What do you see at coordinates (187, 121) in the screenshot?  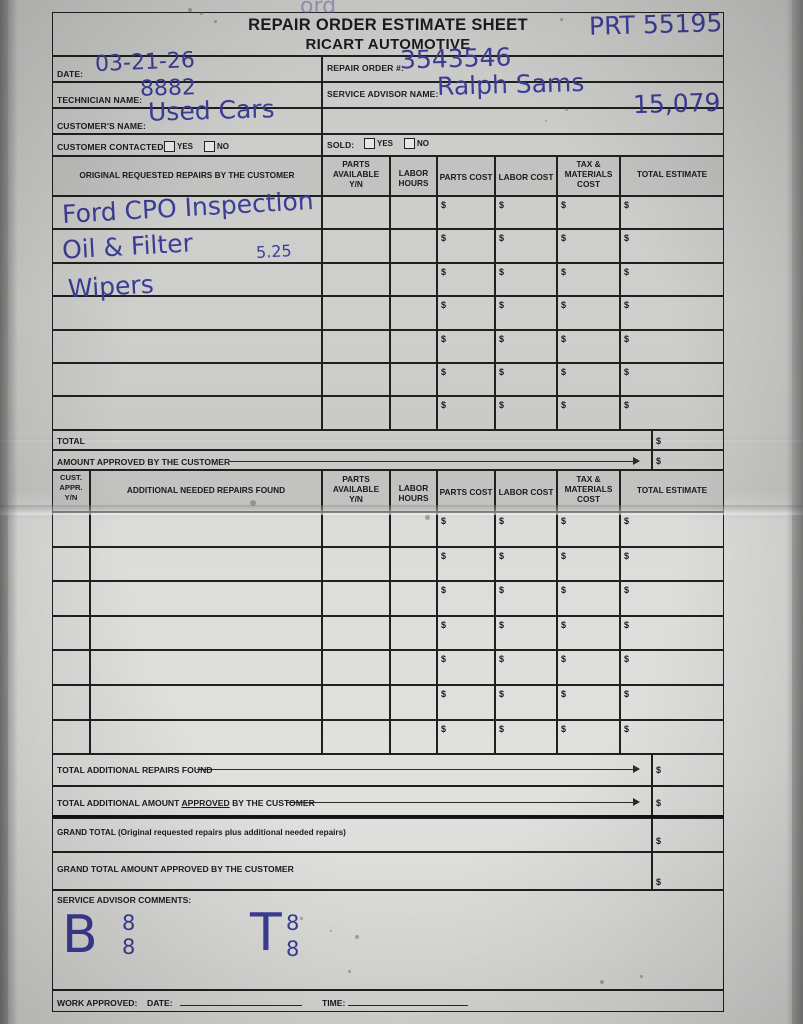 I see `customer-field-box` at bounding box center [187, 121].